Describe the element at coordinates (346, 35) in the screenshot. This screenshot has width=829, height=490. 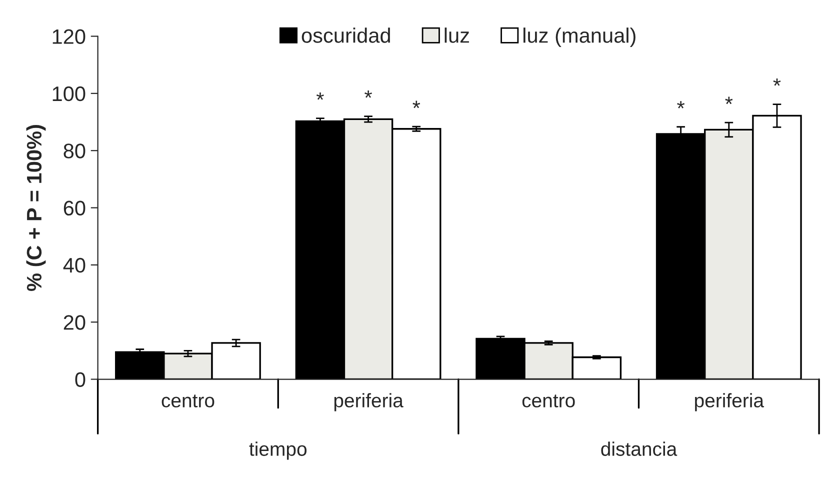
I see `legend-label: oscuridad` at that location.